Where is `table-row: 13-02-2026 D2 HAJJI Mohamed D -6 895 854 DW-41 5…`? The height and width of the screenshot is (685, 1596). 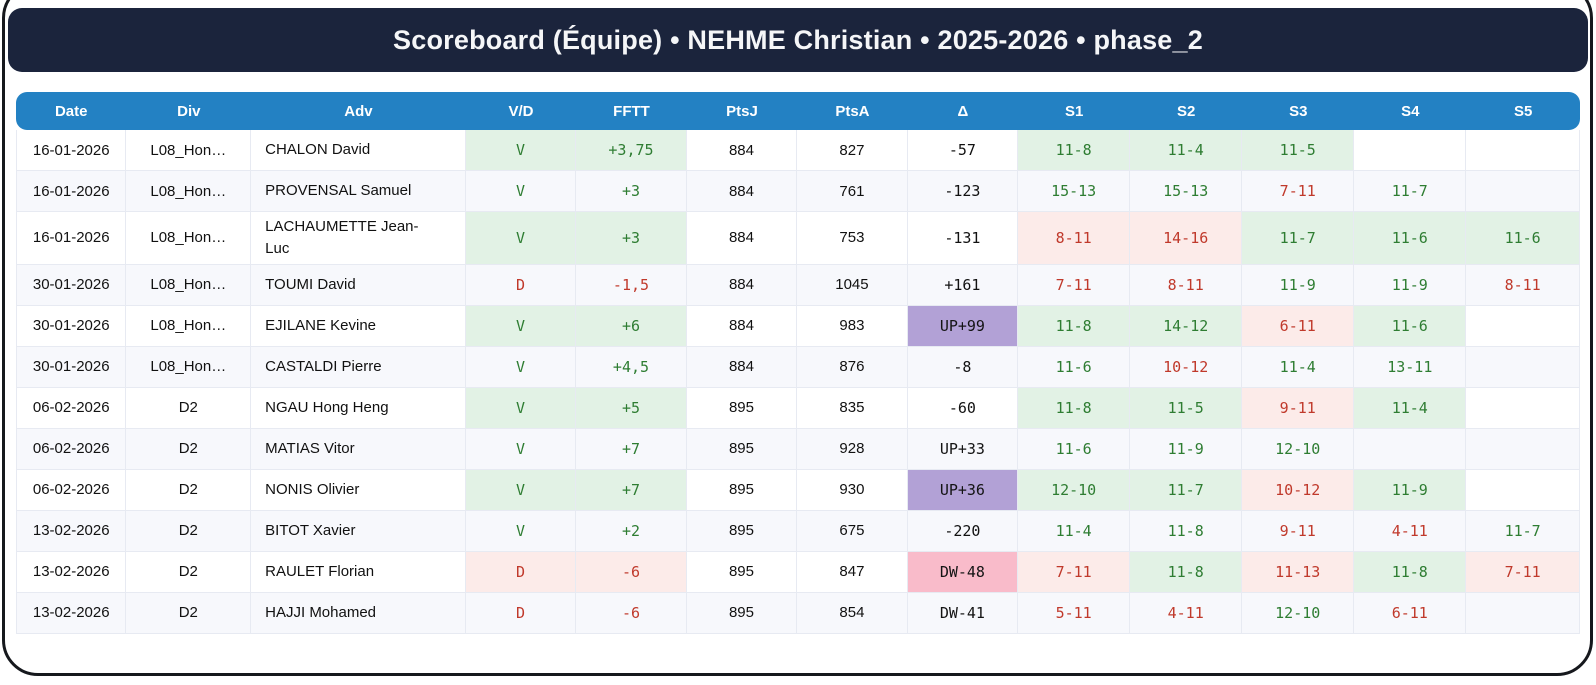
table-row: 13-02-2026 D2 HAJJI Mohamed D -6 895 854 DW-41 5… is located at coordinates (798, 613).